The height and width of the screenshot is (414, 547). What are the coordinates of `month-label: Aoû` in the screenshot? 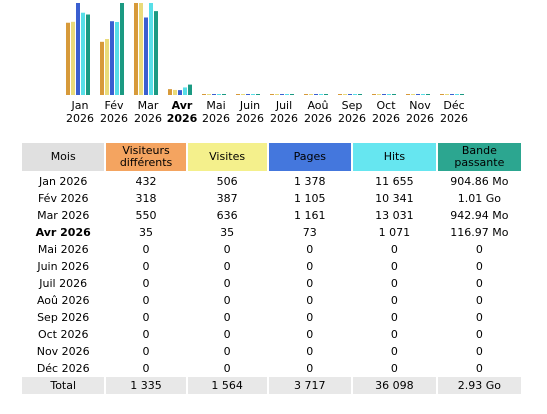 It's located at (317, 105).